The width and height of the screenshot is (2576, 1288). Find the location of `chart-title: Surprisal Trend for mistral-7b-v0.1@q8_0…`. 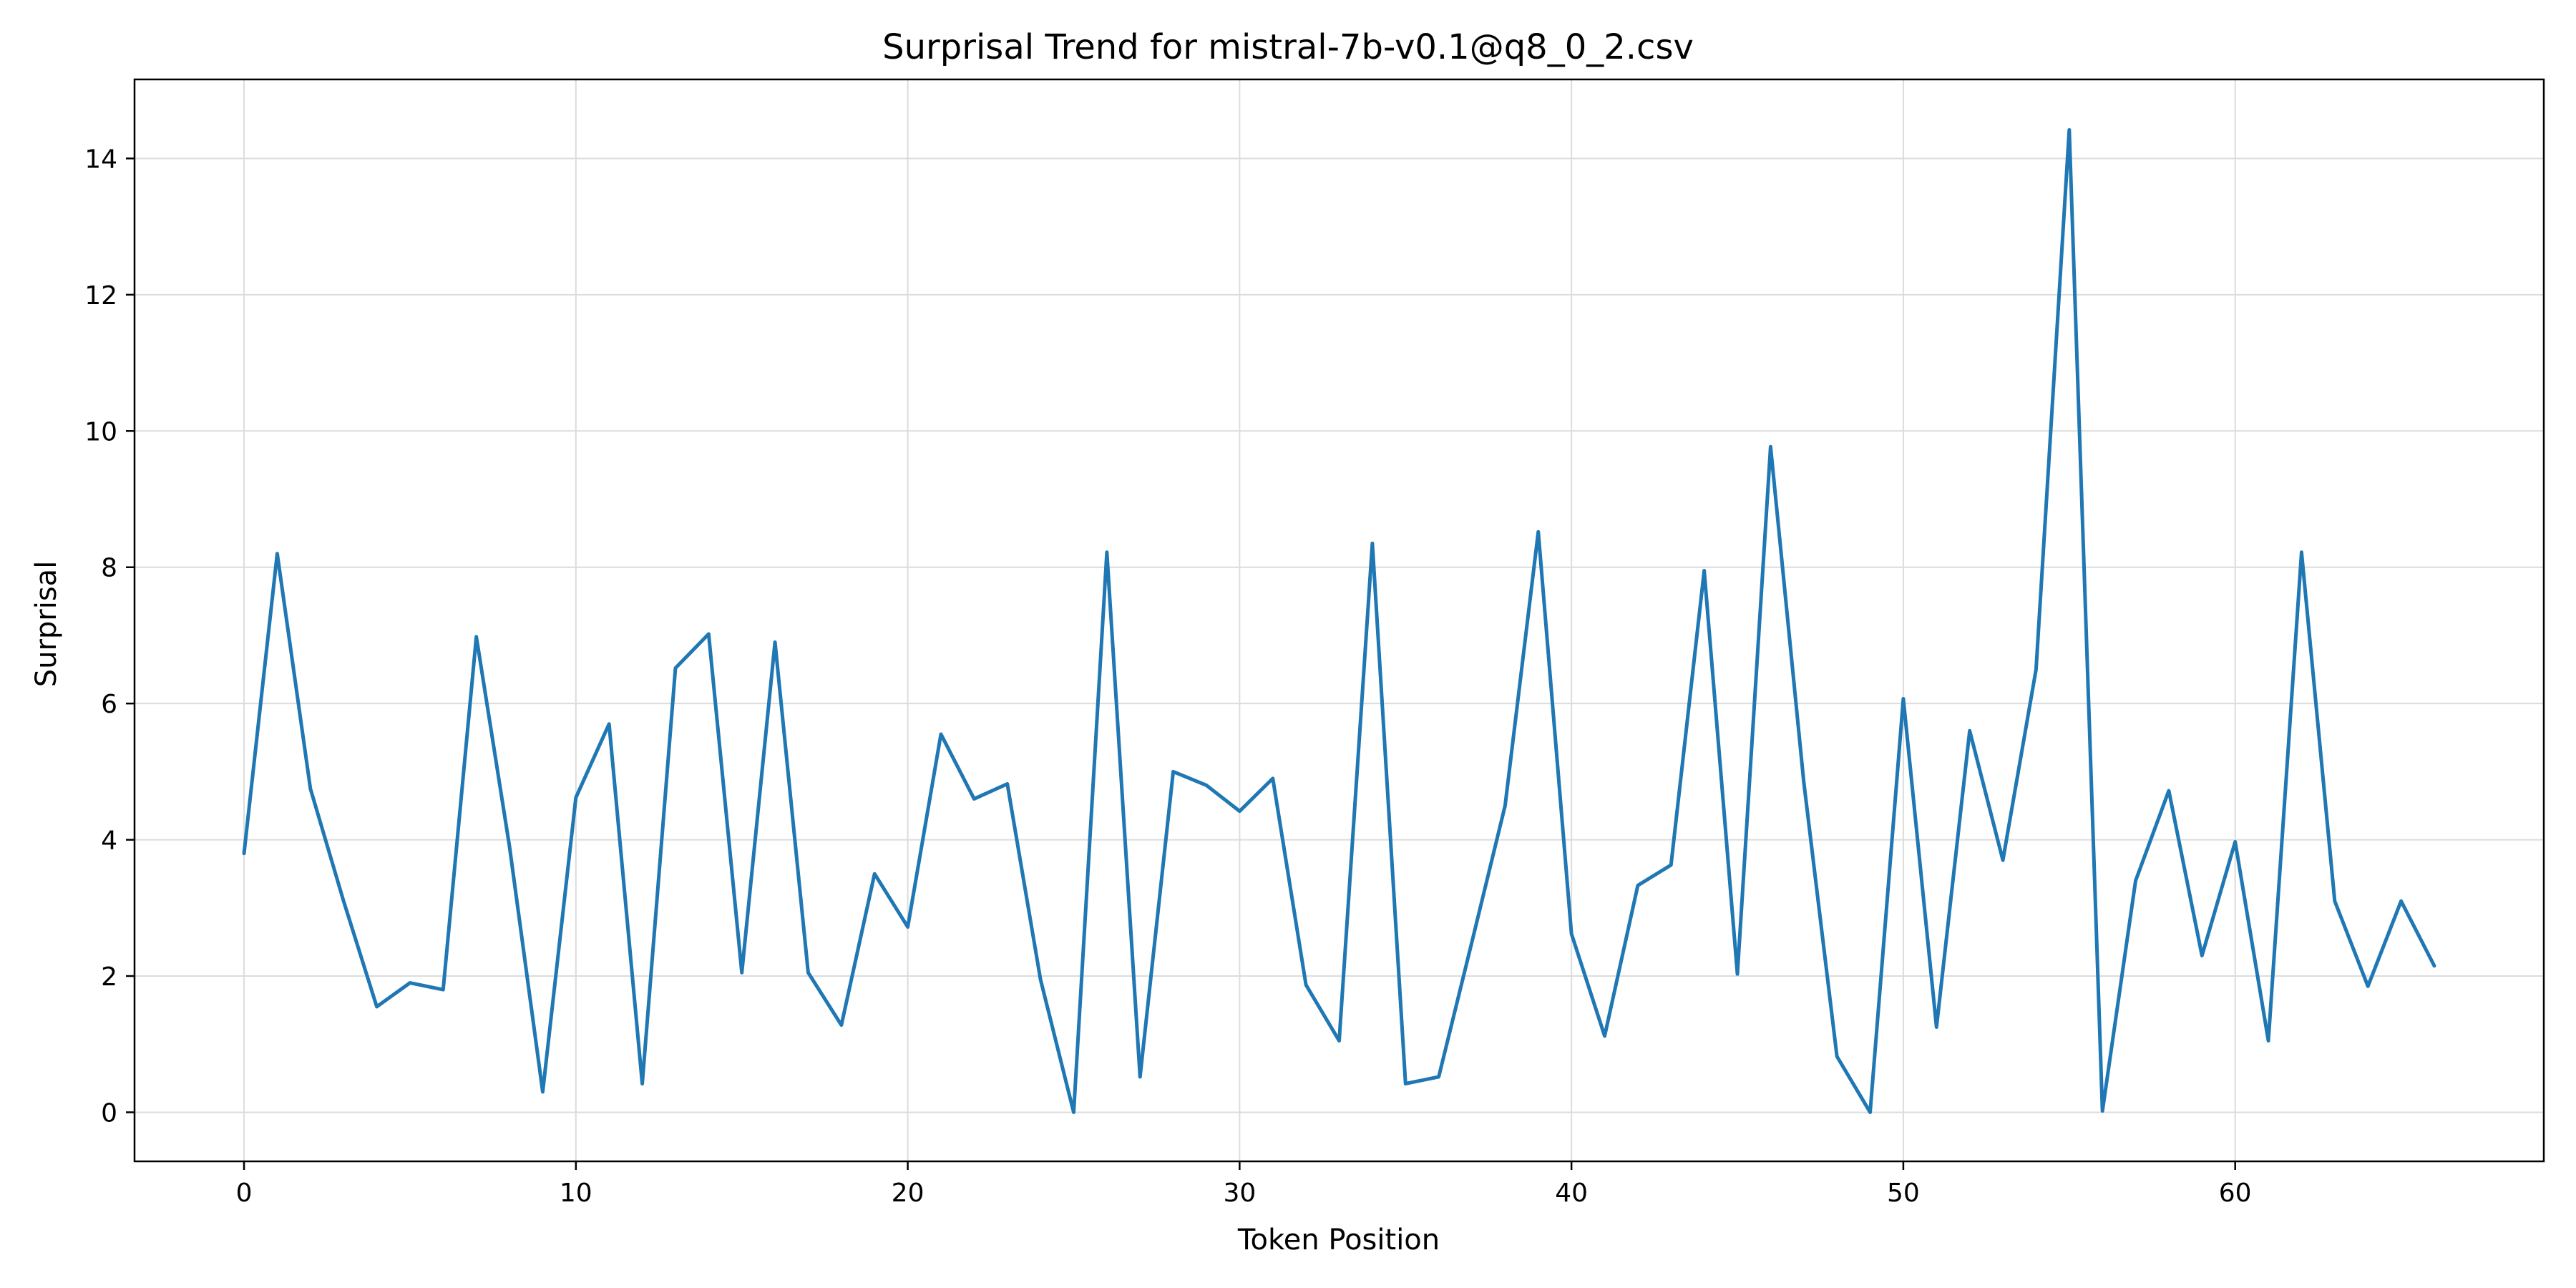

chart-title: Surprisal Trend for mistral-7b-v0.1@q8_0… is located at coordinates (1288, 47).